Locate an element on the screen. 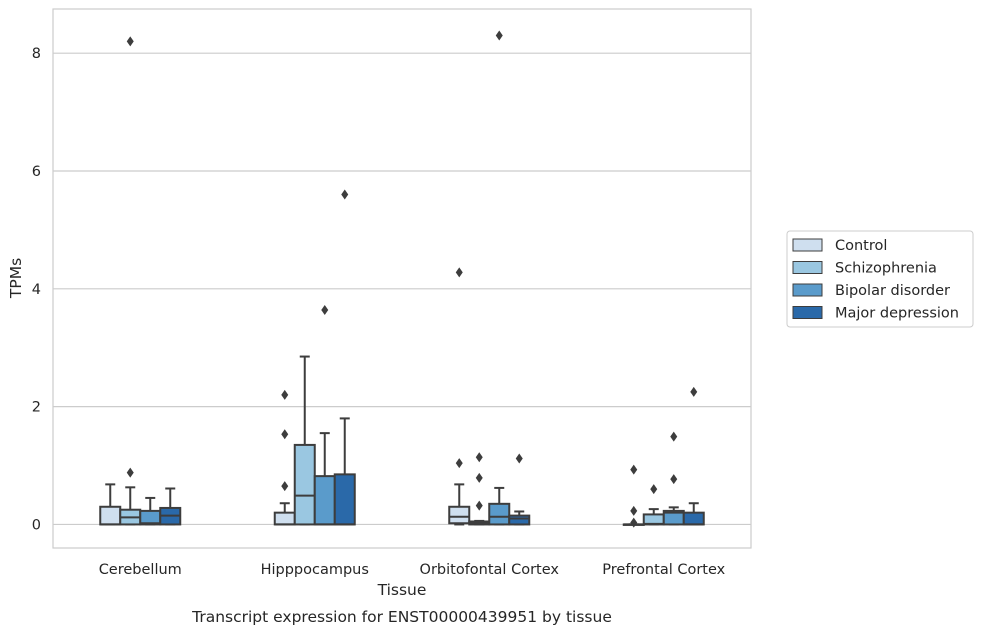 The height and width of the screenshot is (634, 983). y-tick-label: 6 is located at coordinates (36, 172).